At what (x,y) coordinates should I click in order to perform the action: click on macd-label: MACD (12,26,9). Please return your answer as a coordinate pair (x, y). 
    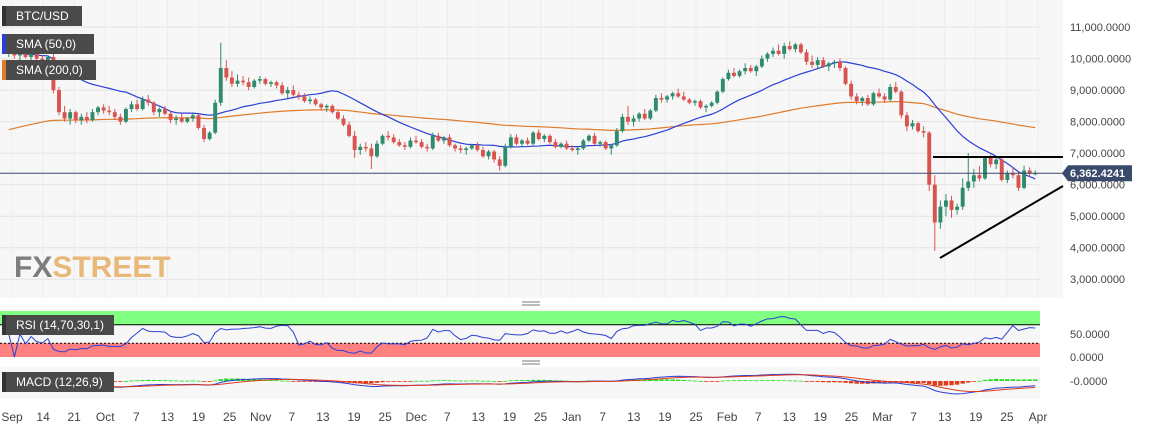
    Looking at the image, I should click on (58, 382).